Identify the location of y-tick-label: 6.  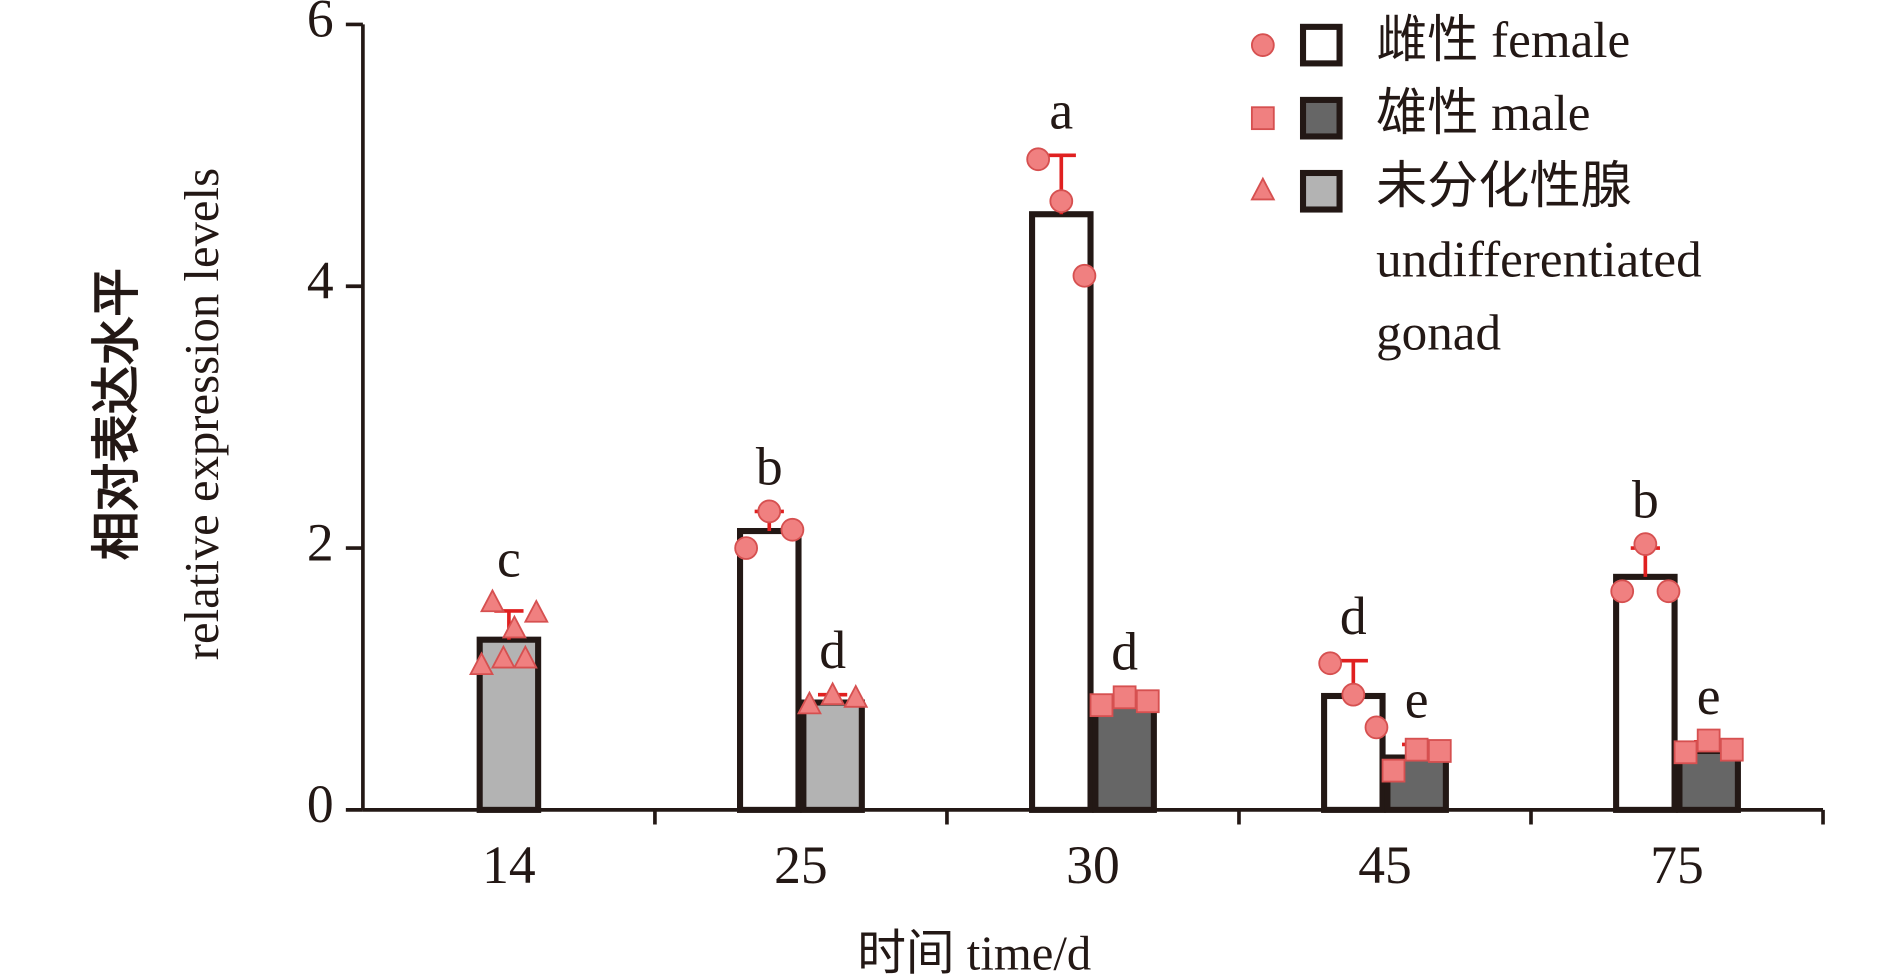
(320, 24).